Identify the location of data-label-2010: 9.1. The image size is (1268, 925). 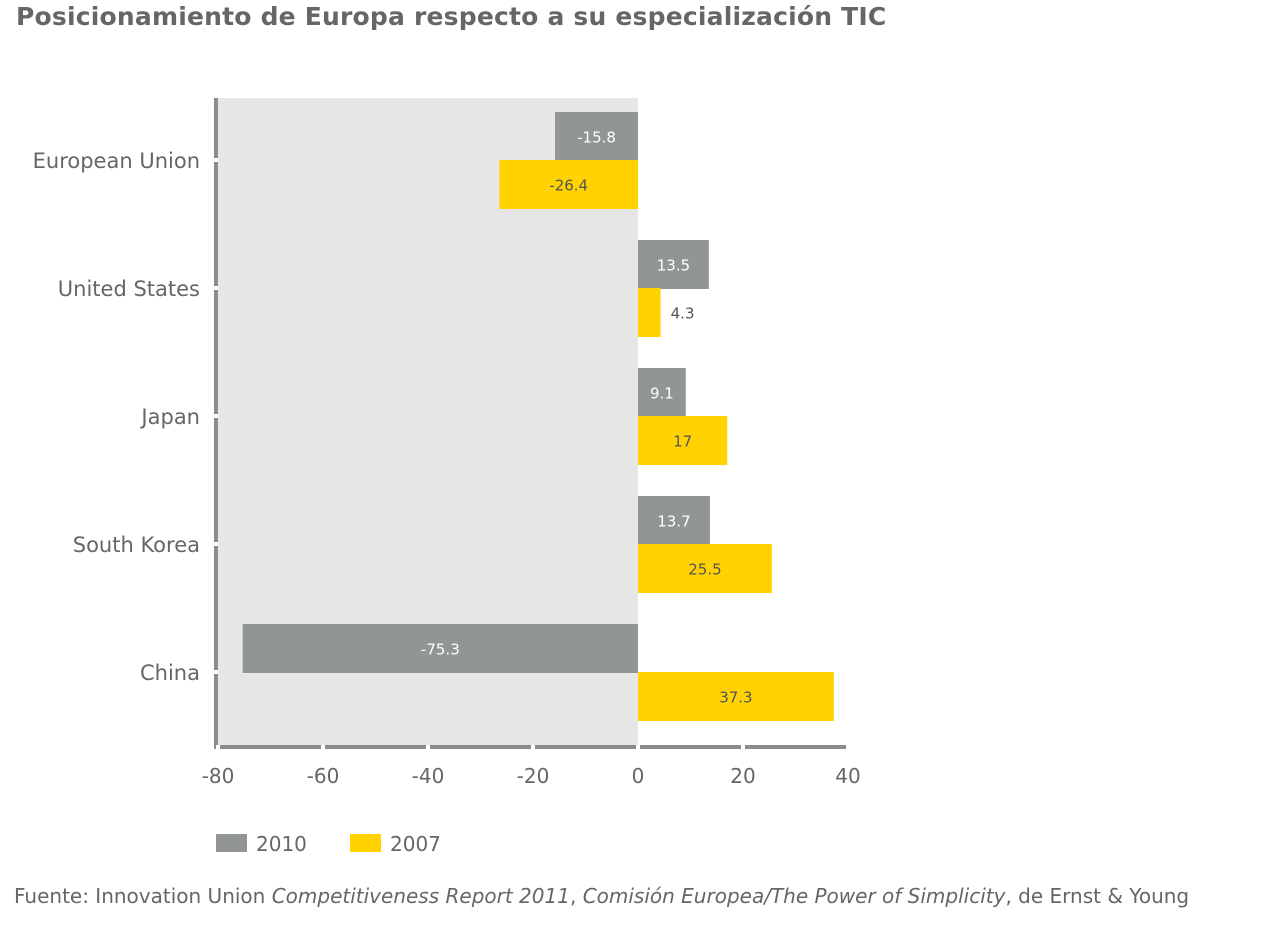
(662, 394).